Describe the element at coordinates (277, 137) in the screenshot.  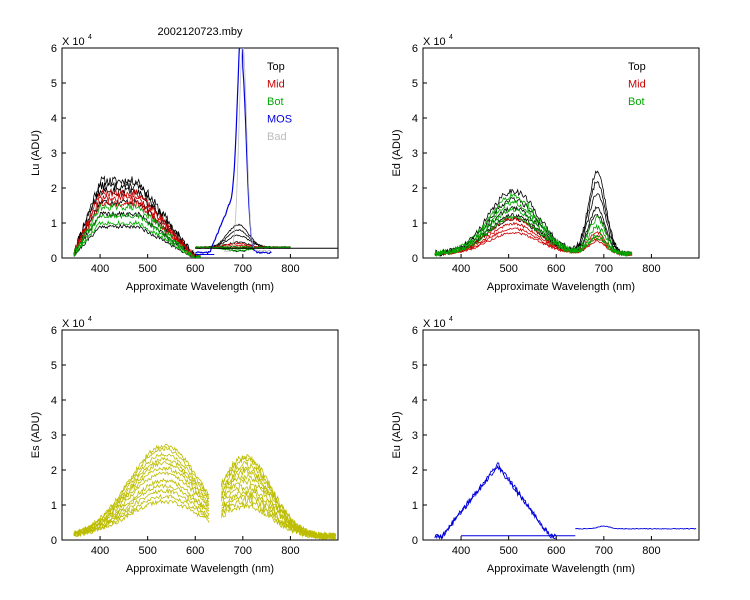
I see `legend-item-bad: Bad` at that location.